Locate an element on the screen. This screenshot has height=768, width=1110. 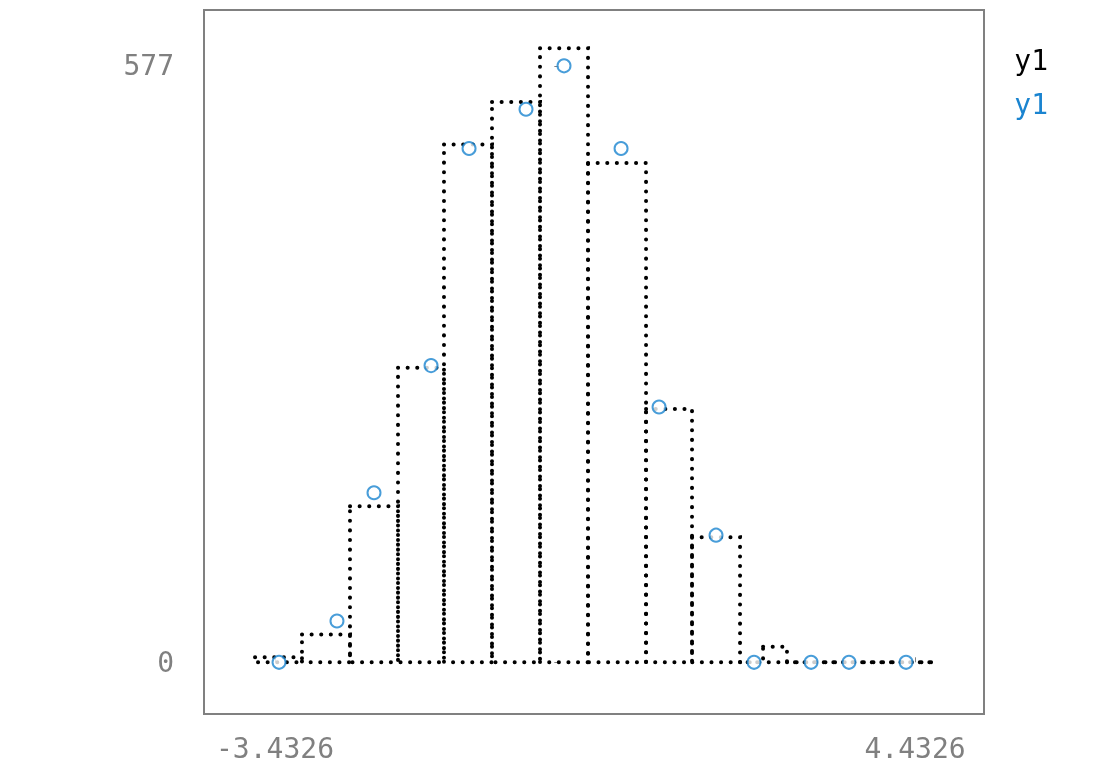
y-tick-label: 0 is located at coordinates (165, 662).